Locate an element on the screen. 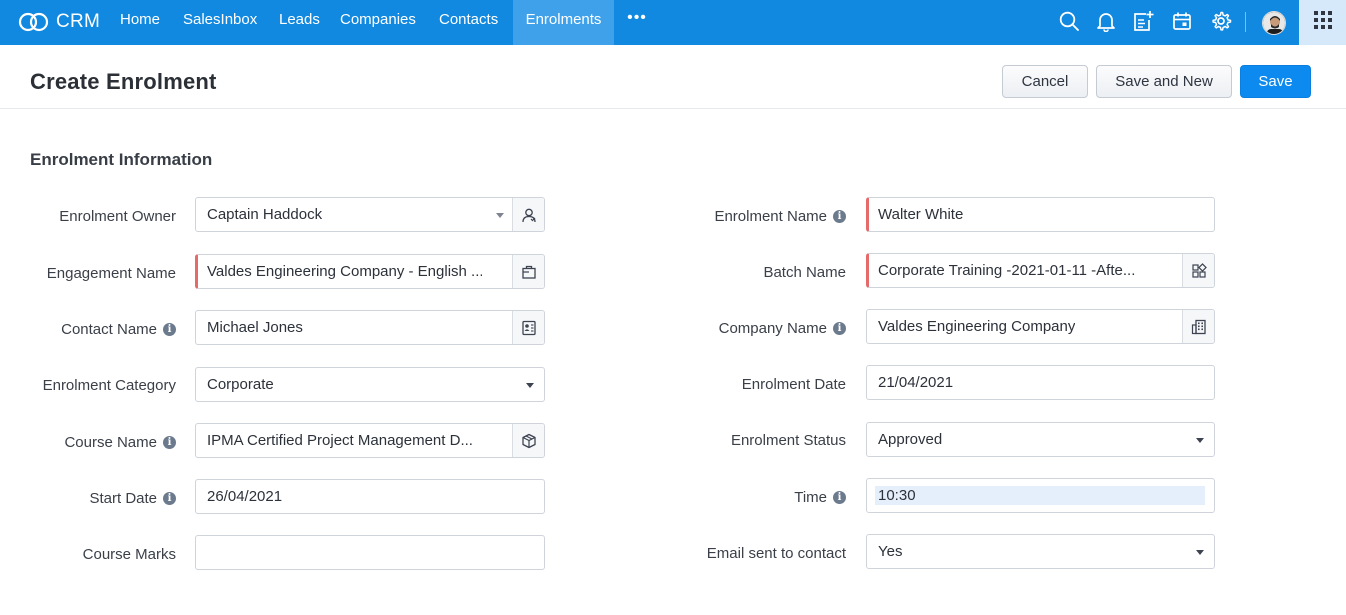  enrolment-status-select: Approved is located at coordinates (1040, 439).